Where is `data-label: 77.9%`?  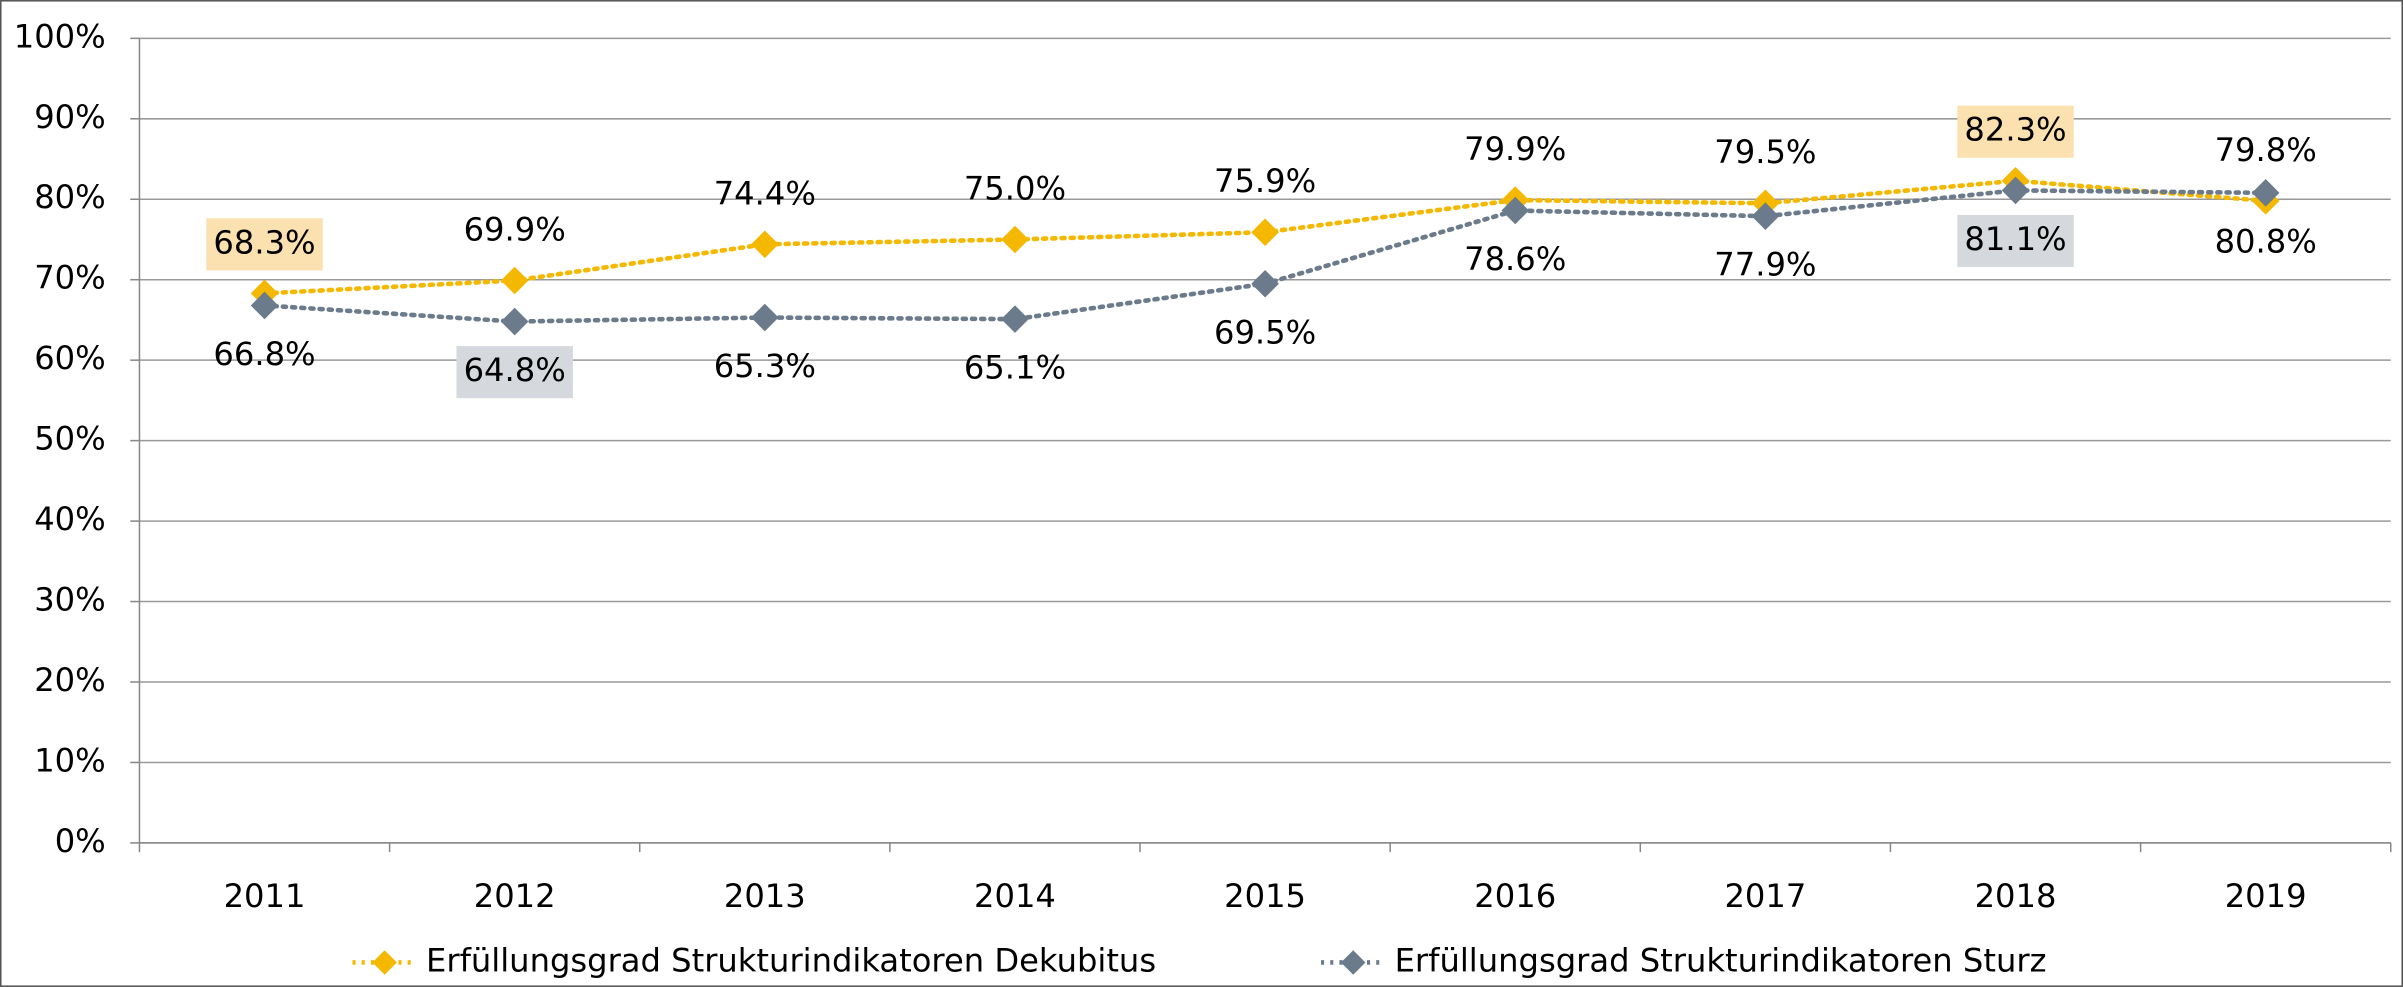
data-label: 77.9% is located at coordinates (1765, 265).